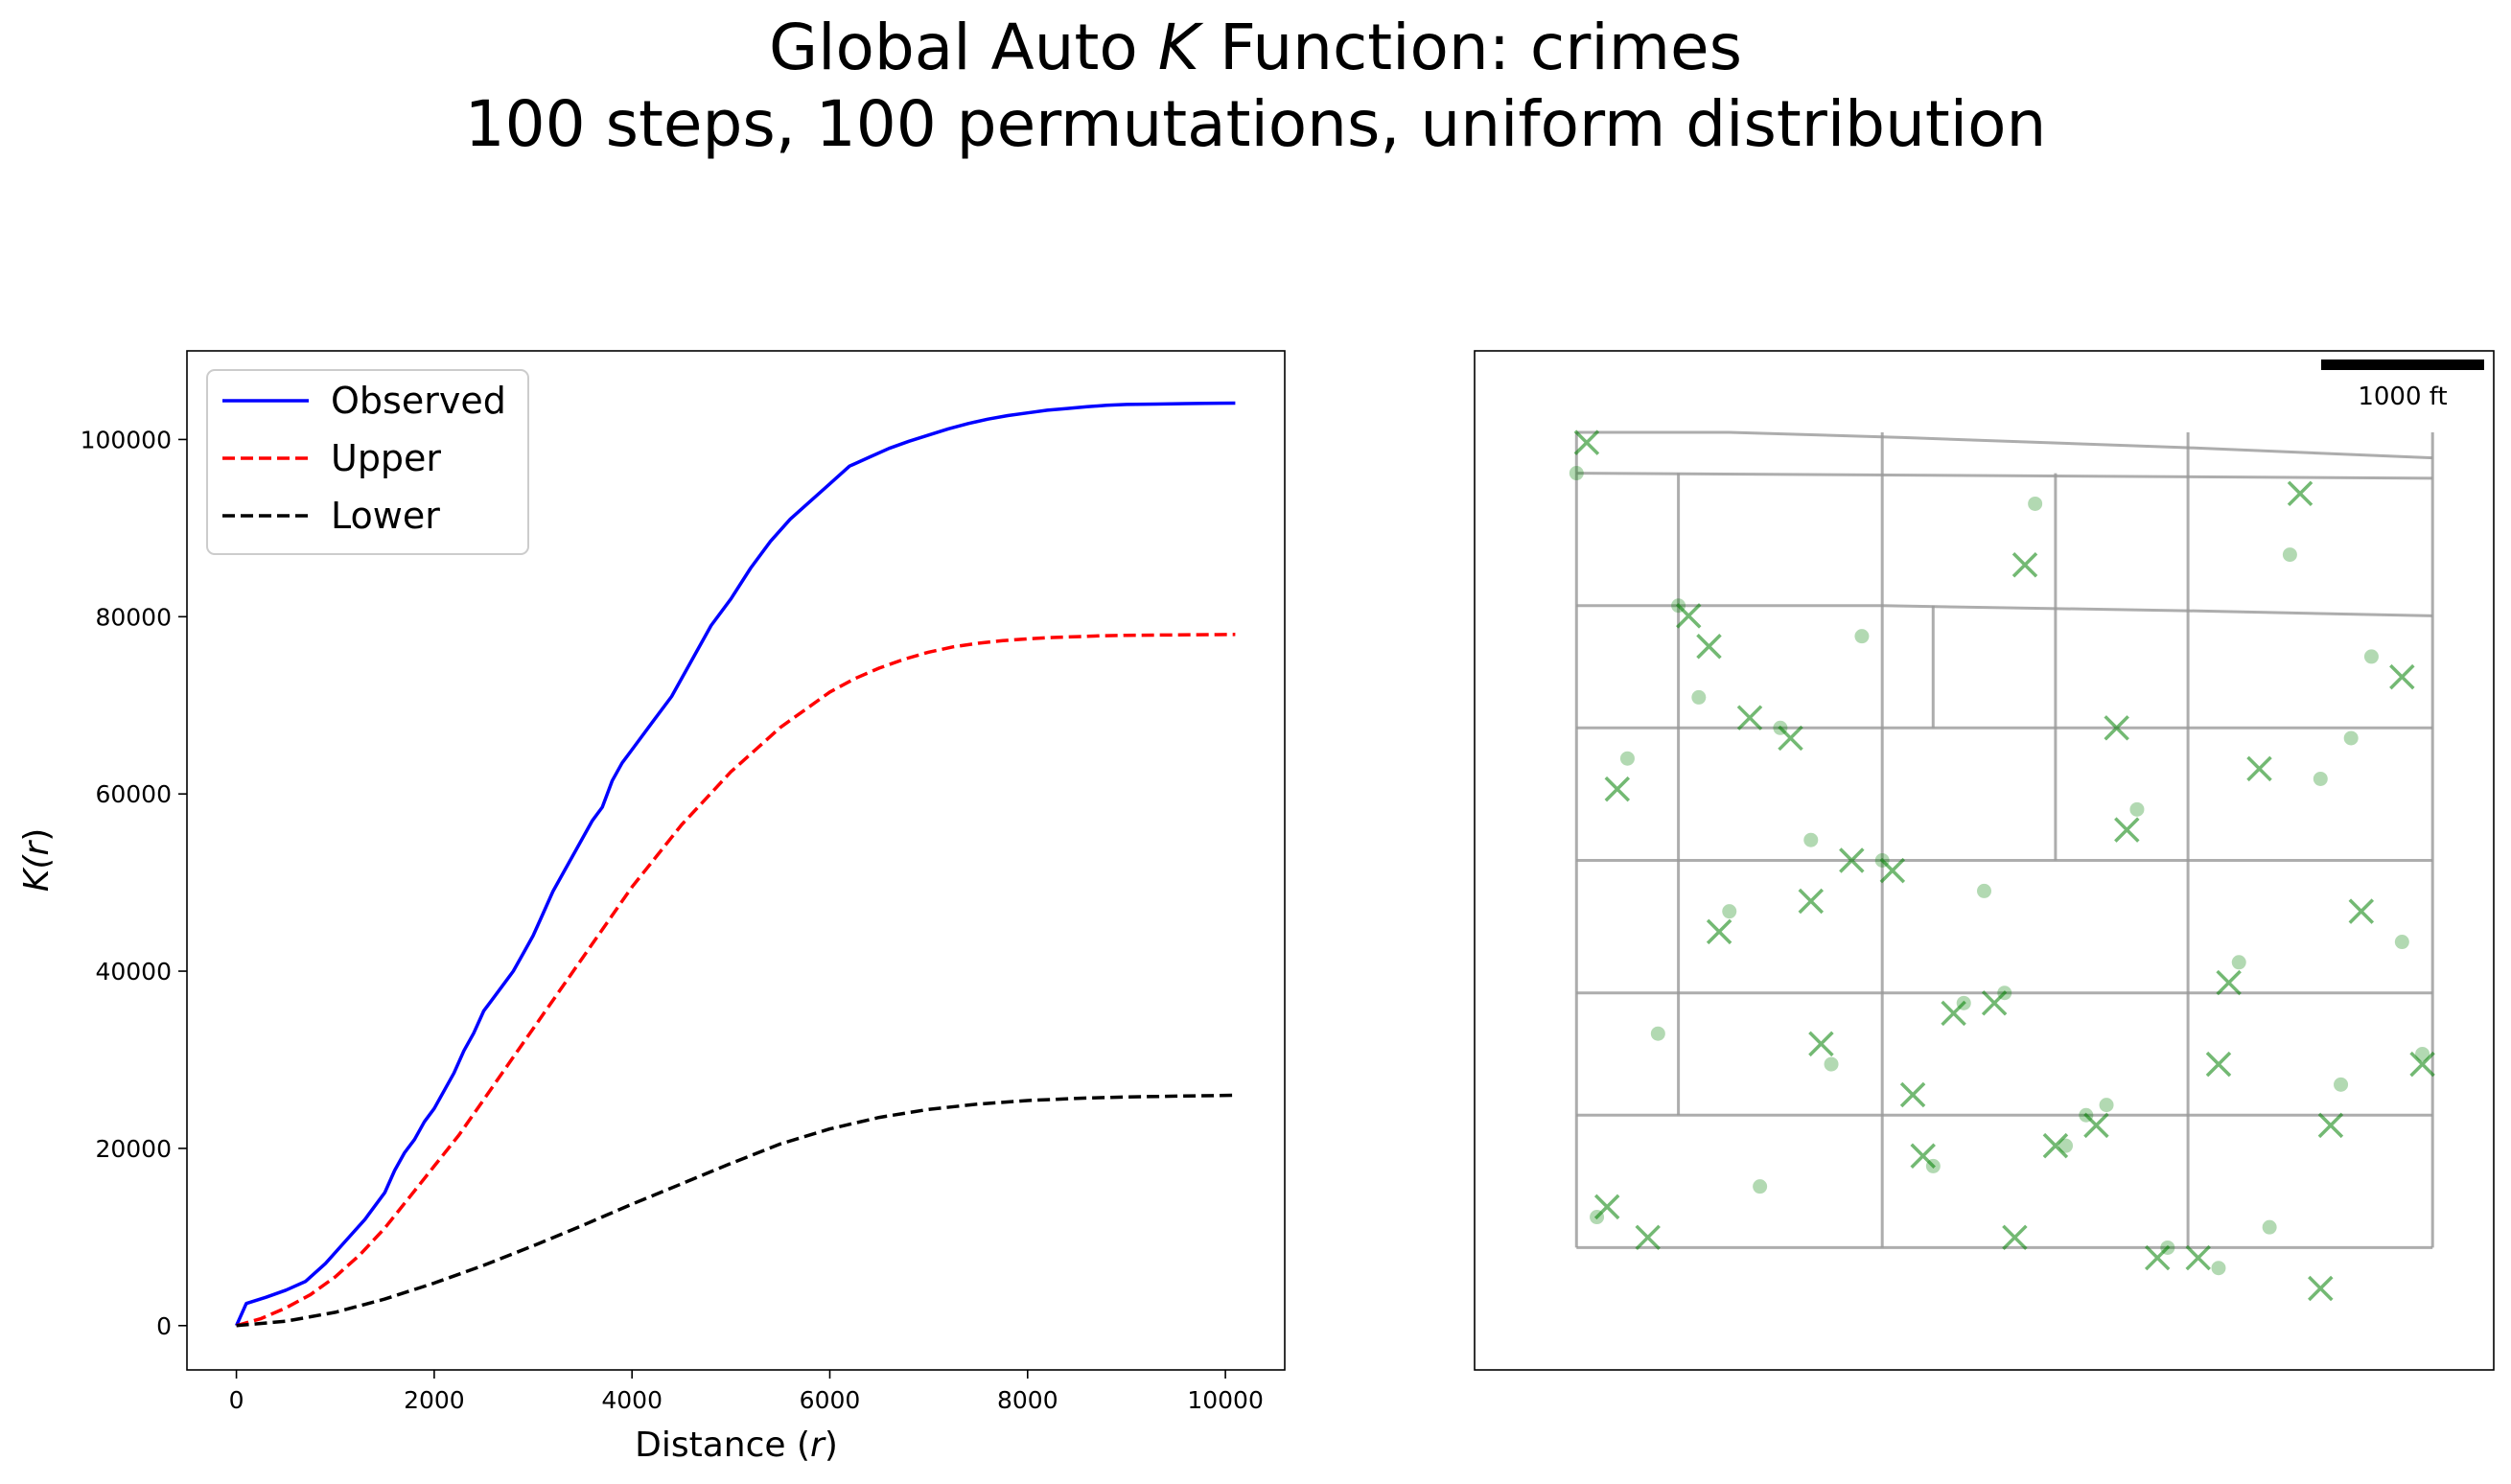 This screenshot has width=2511, height=1484. I want to click on x-tick-label: 10000, so click(1225, 1400).